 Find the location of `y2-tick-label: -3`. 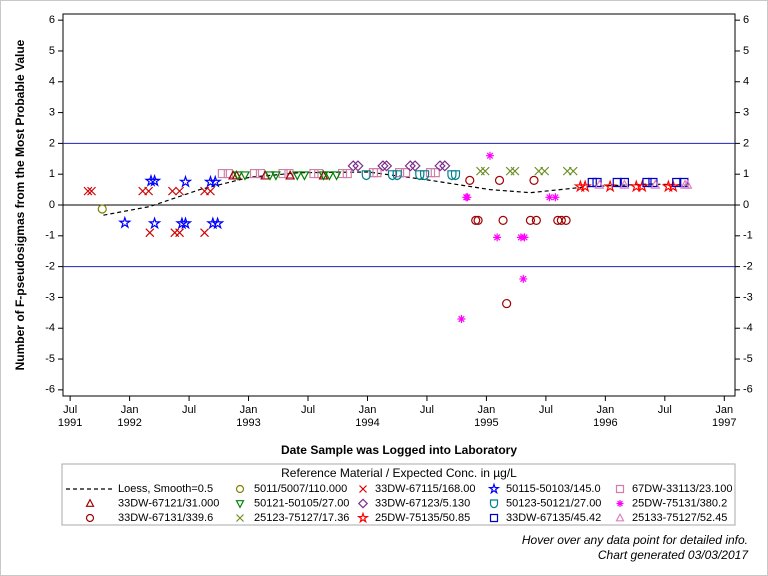

y2-tick-label: -3 is located at coordinates (748, 297).